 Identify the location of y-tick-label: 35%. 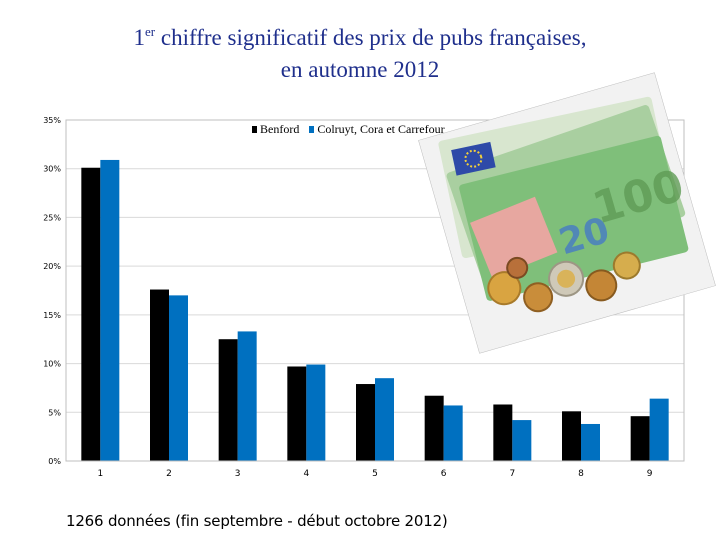
(52, 120).